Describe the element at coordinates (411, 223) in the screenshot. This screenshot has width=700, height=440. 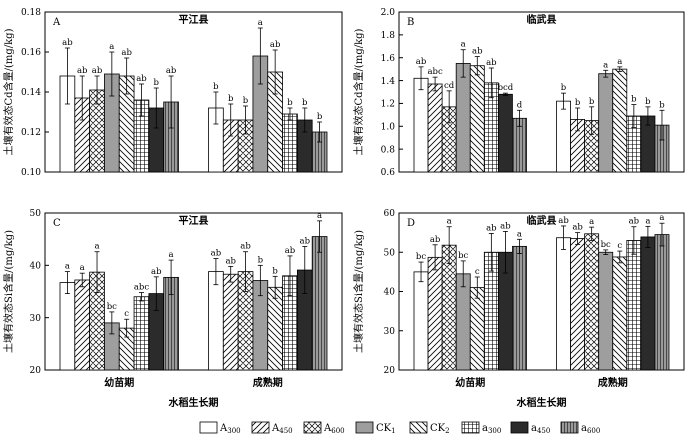
I see `panel-letter: D` at that location.